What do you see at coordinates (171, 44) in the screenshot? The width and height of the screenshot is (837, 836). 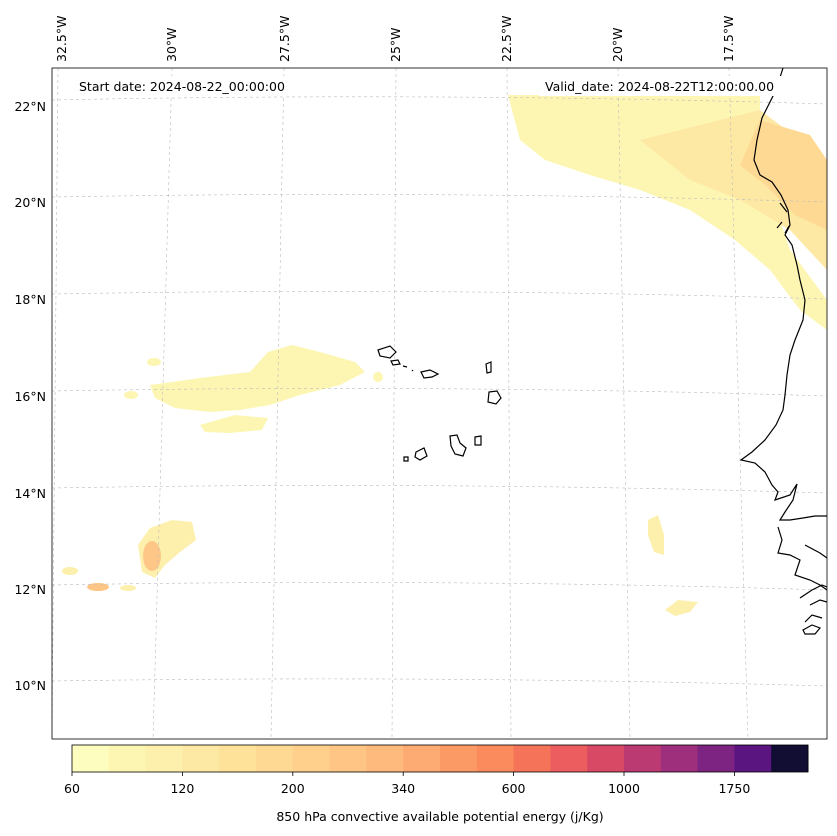 I see `longitude-label: 30°W` at bounding box center [171, 44].